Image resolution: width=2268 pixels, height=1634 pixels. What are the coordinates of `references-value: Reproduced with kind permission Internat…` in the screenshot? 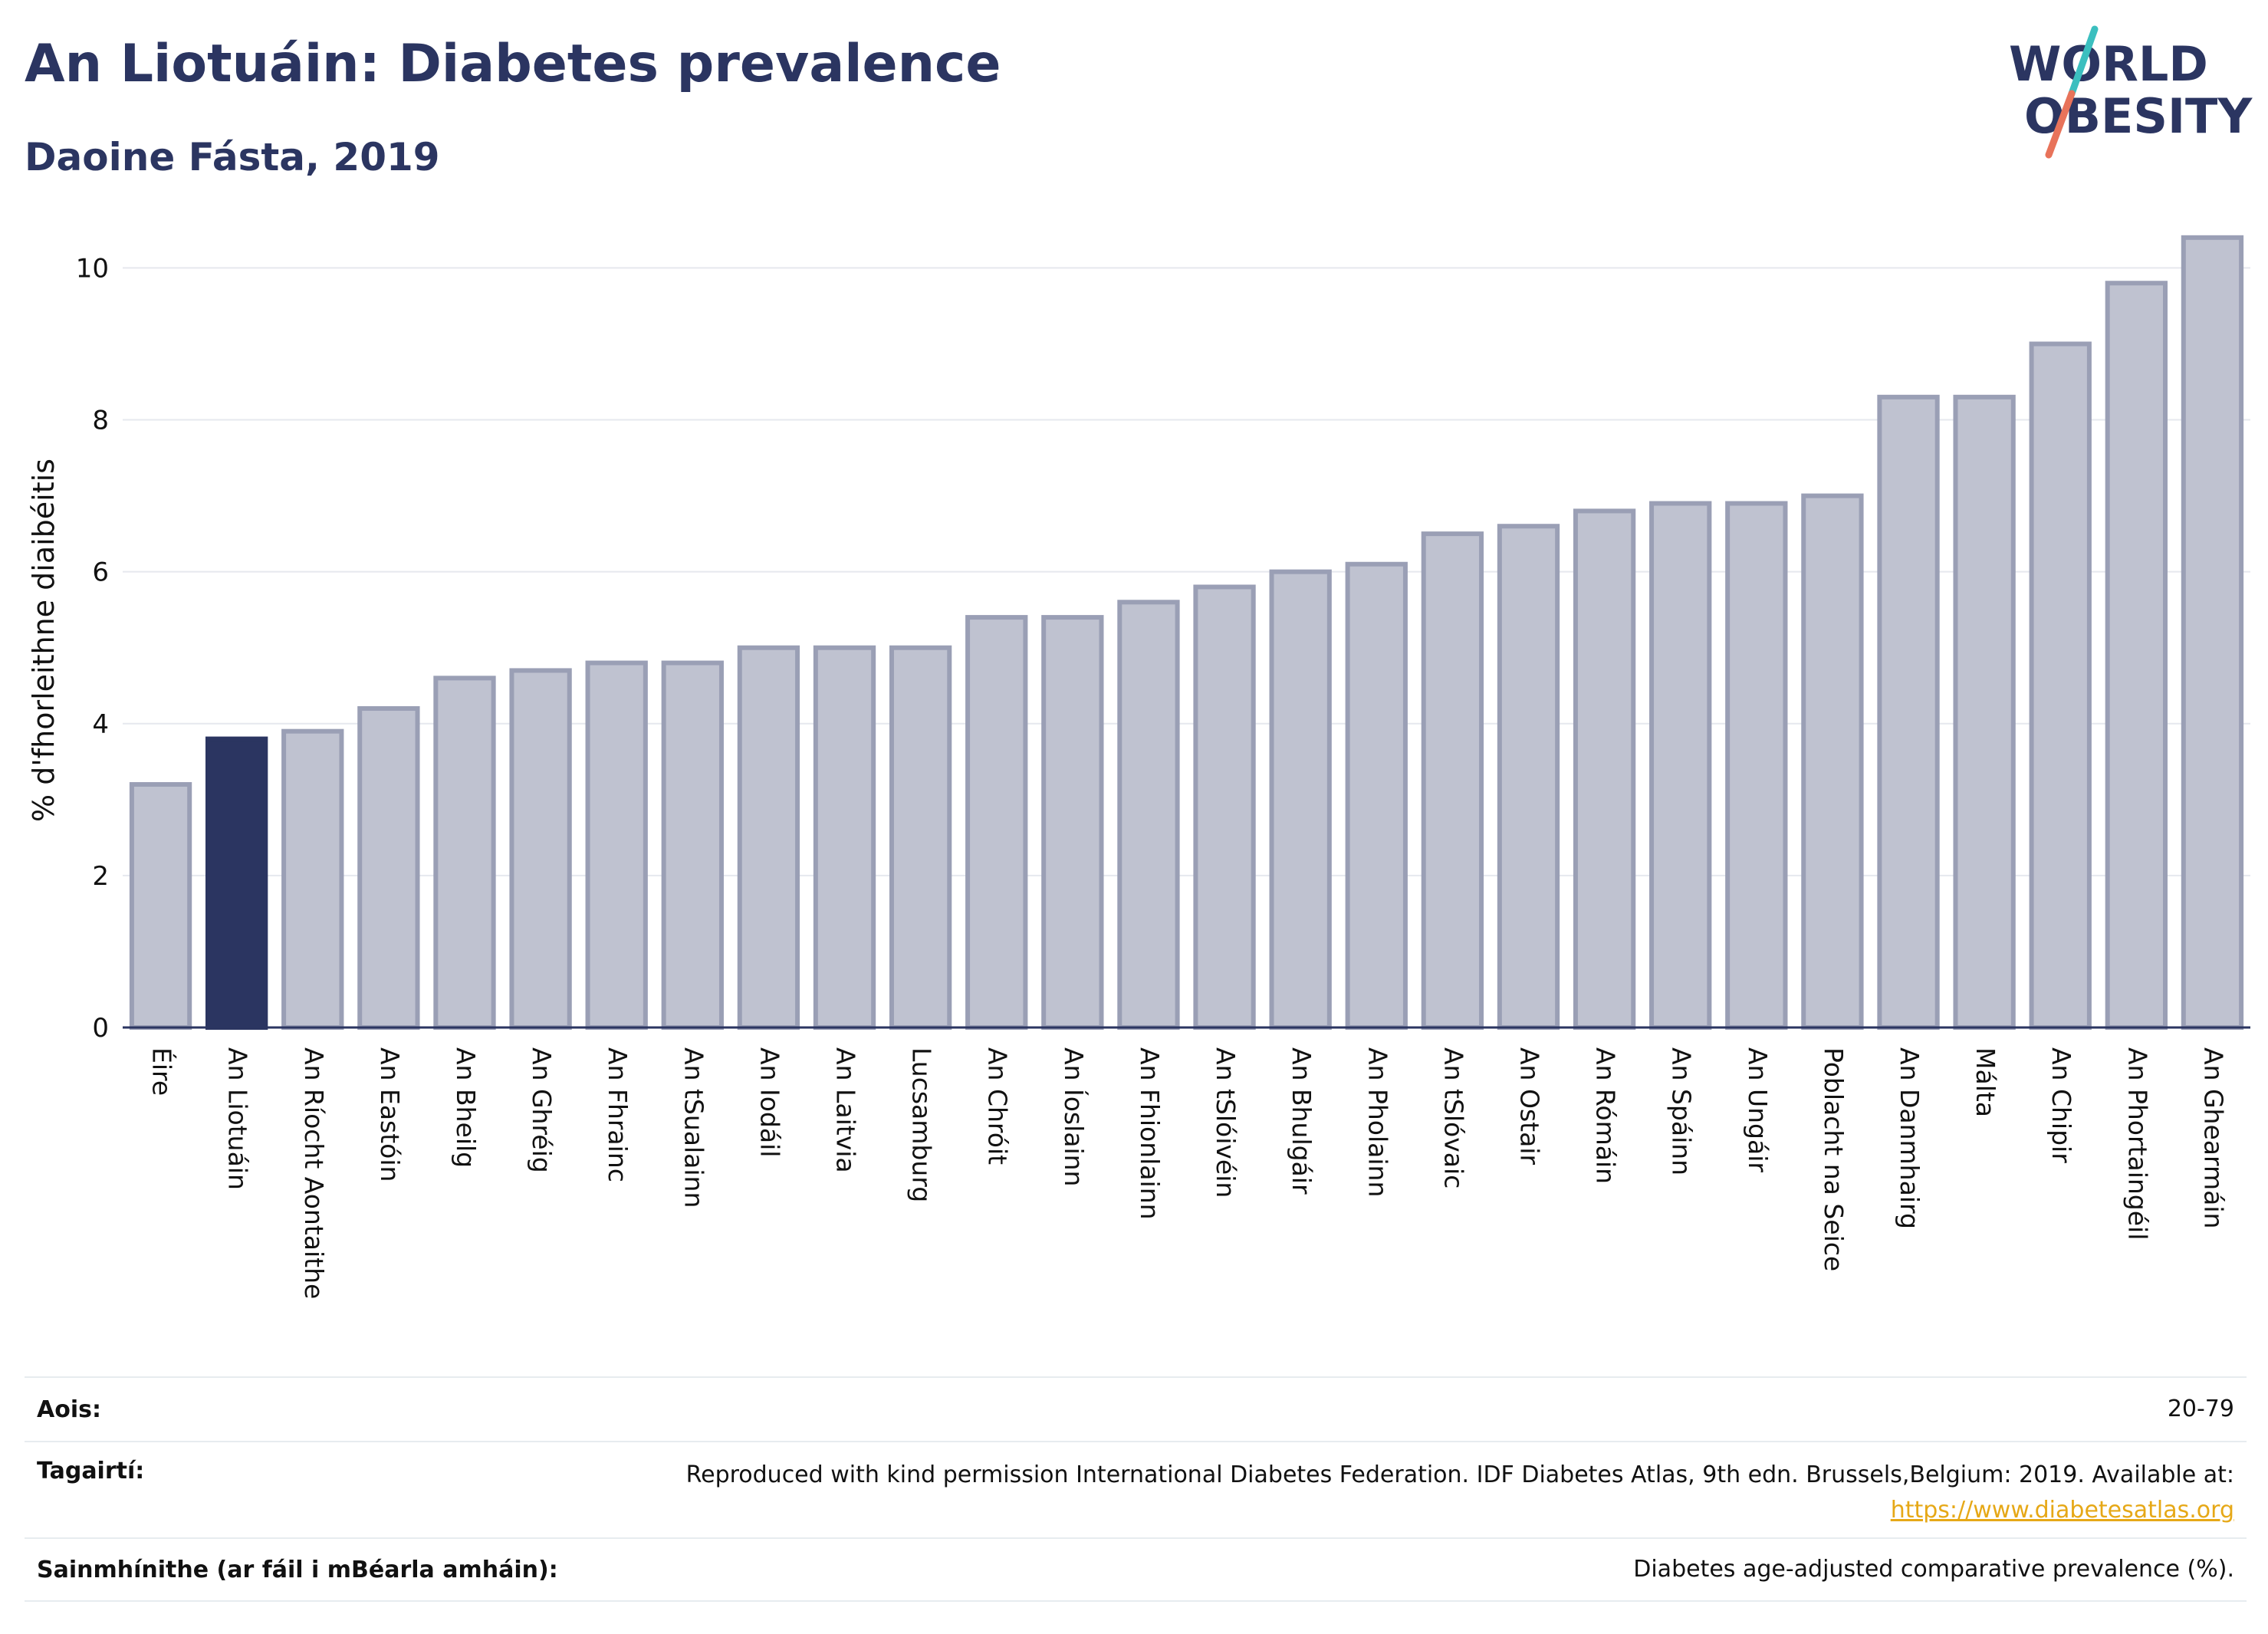 It's located at (1460, 1493).